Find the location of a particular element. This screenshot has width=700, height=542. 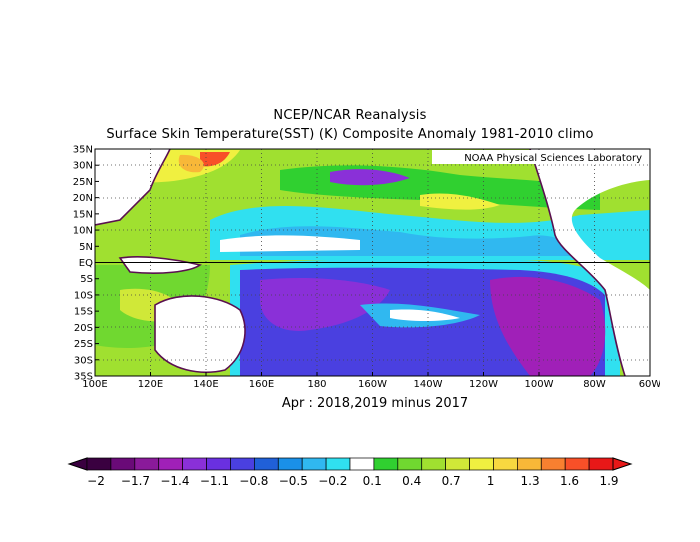

credit-box is located at coordinates (540, 157).